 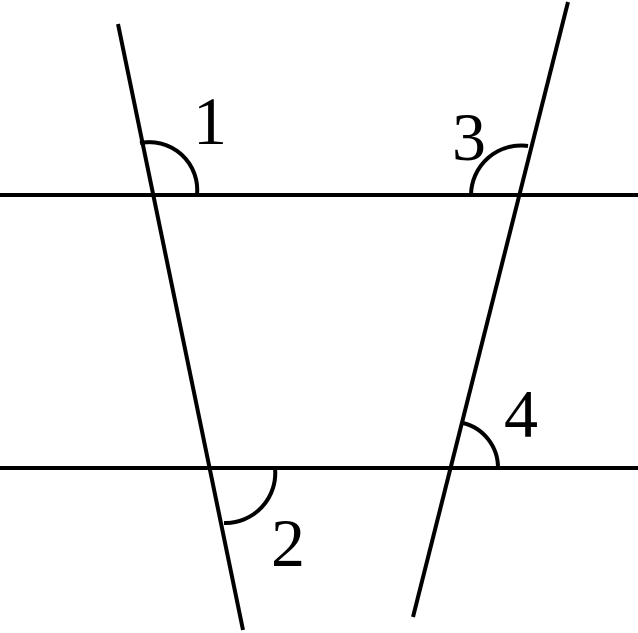 I want to click on angle-1-arc, so click(x=169, y=168).